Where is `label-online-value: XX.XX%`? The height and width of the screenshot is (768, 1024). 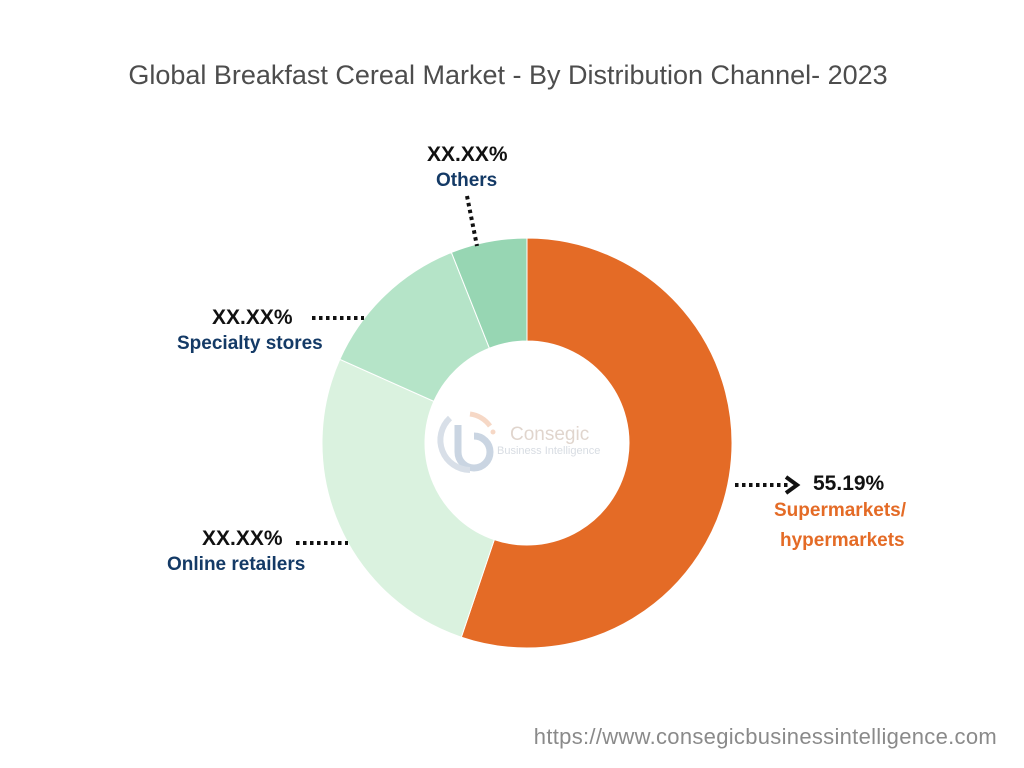
label-online-value: XX.XX% is located at coordinates (242, 538).